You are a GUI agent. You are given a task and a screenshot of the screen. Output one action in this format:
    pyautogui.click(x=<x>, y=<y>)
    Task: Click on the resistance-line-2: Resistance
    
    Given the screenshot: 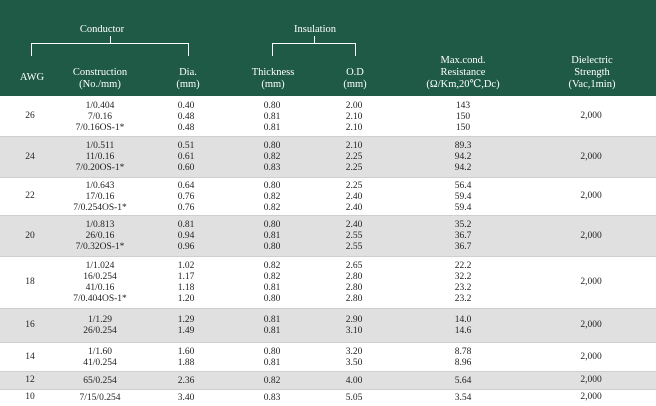 What is the action you would take?
    pyautogui.click(x=463, y=72)
    